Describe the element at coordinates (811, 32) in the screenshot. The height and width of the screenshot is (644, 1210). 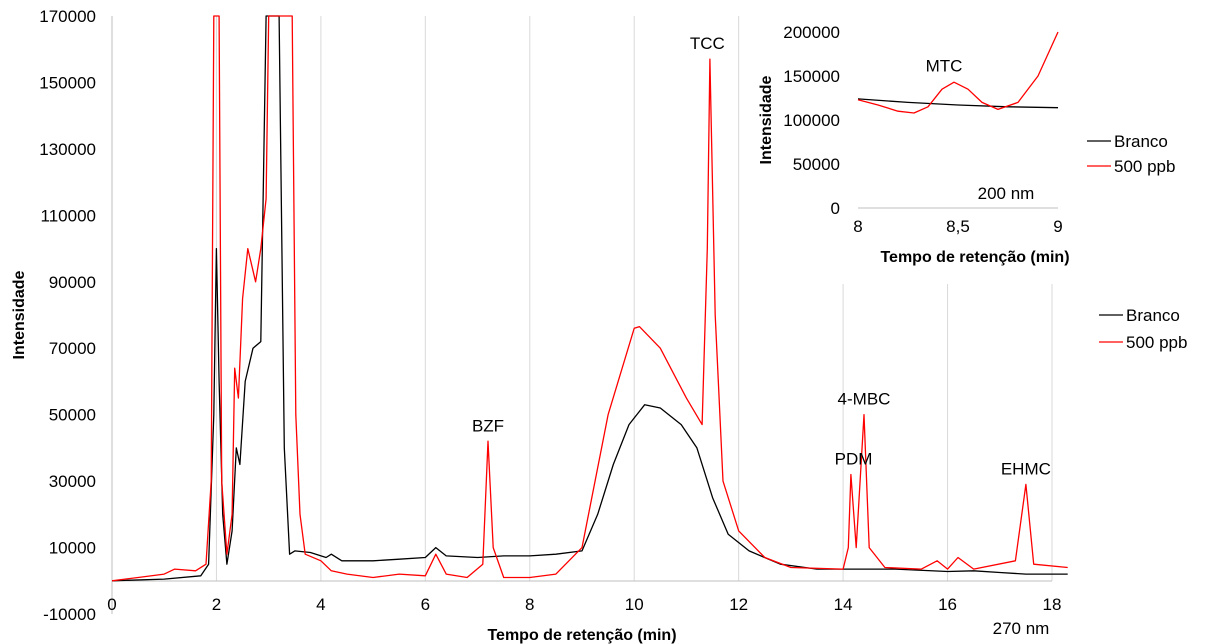
I see `inset-y-tick-200000: 200000` at that location.